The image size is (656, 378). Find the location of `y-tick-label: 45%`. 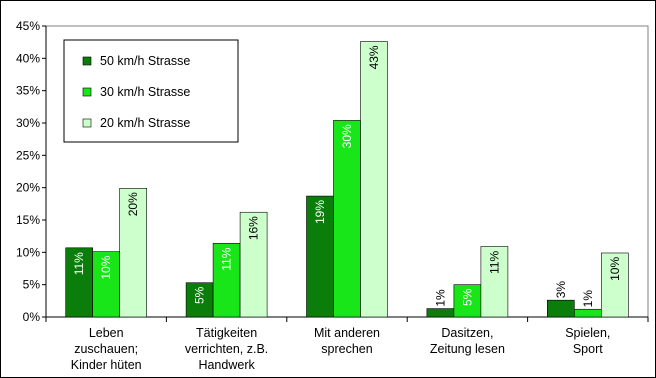

y-tick-label: 45% is located at coordinates (28, 26).